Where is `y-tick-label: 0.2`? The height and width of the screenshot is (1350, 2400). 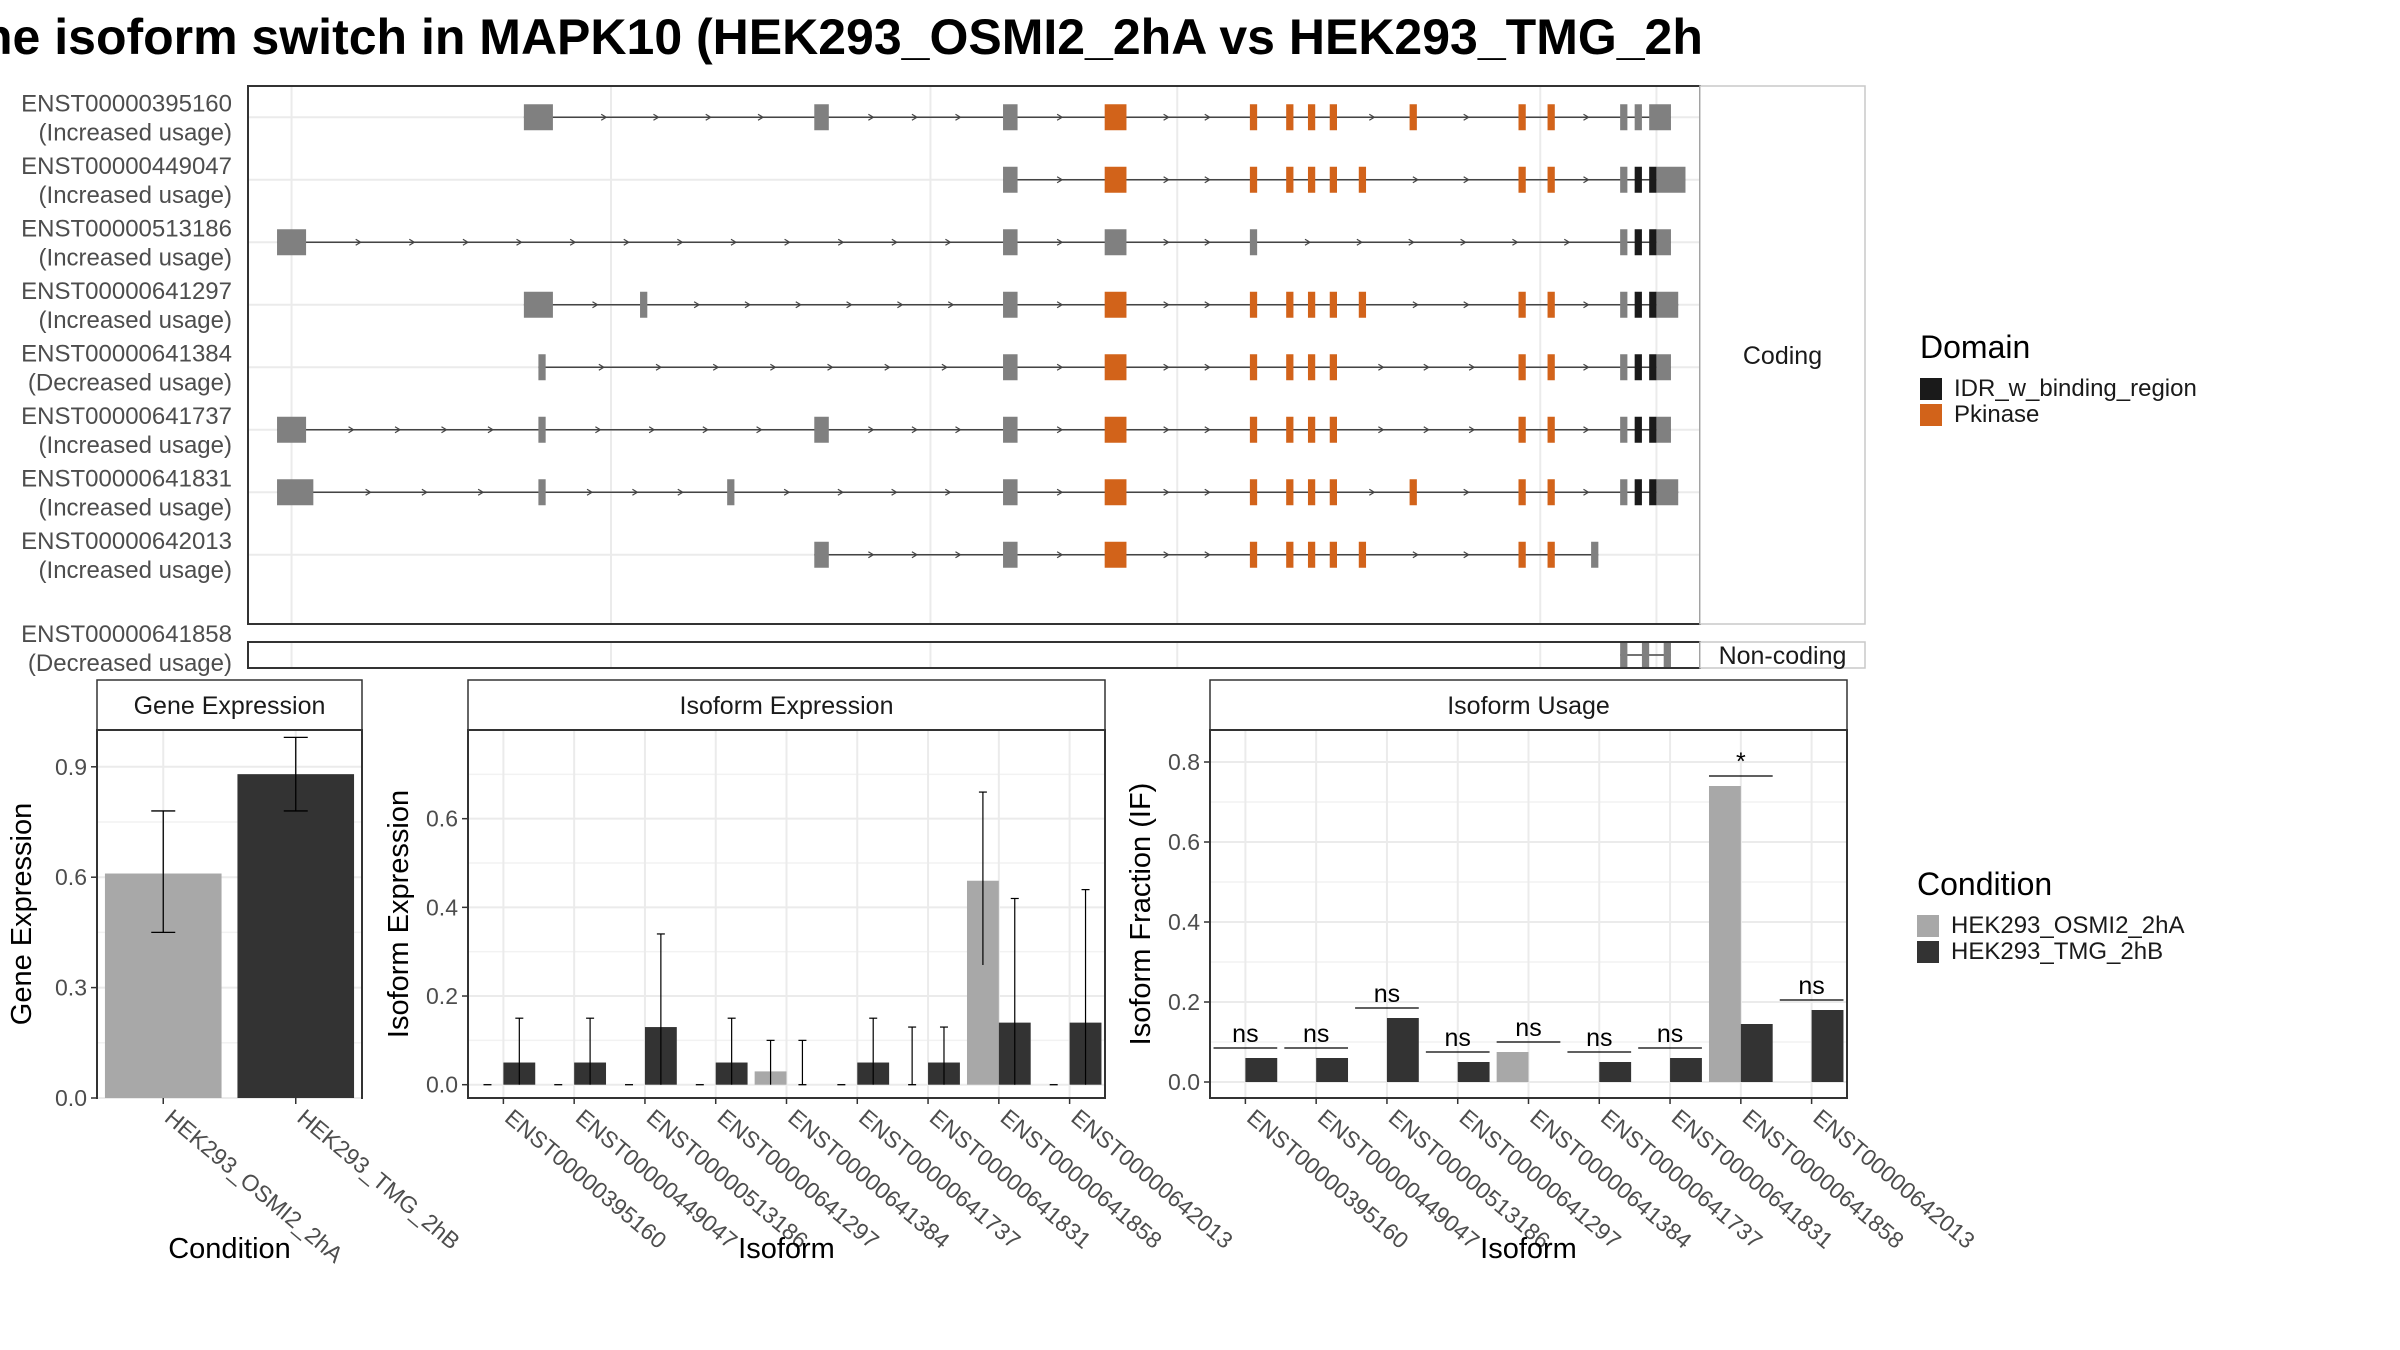 y-tick-label: 0.2 is located at coordinates (442, 996).